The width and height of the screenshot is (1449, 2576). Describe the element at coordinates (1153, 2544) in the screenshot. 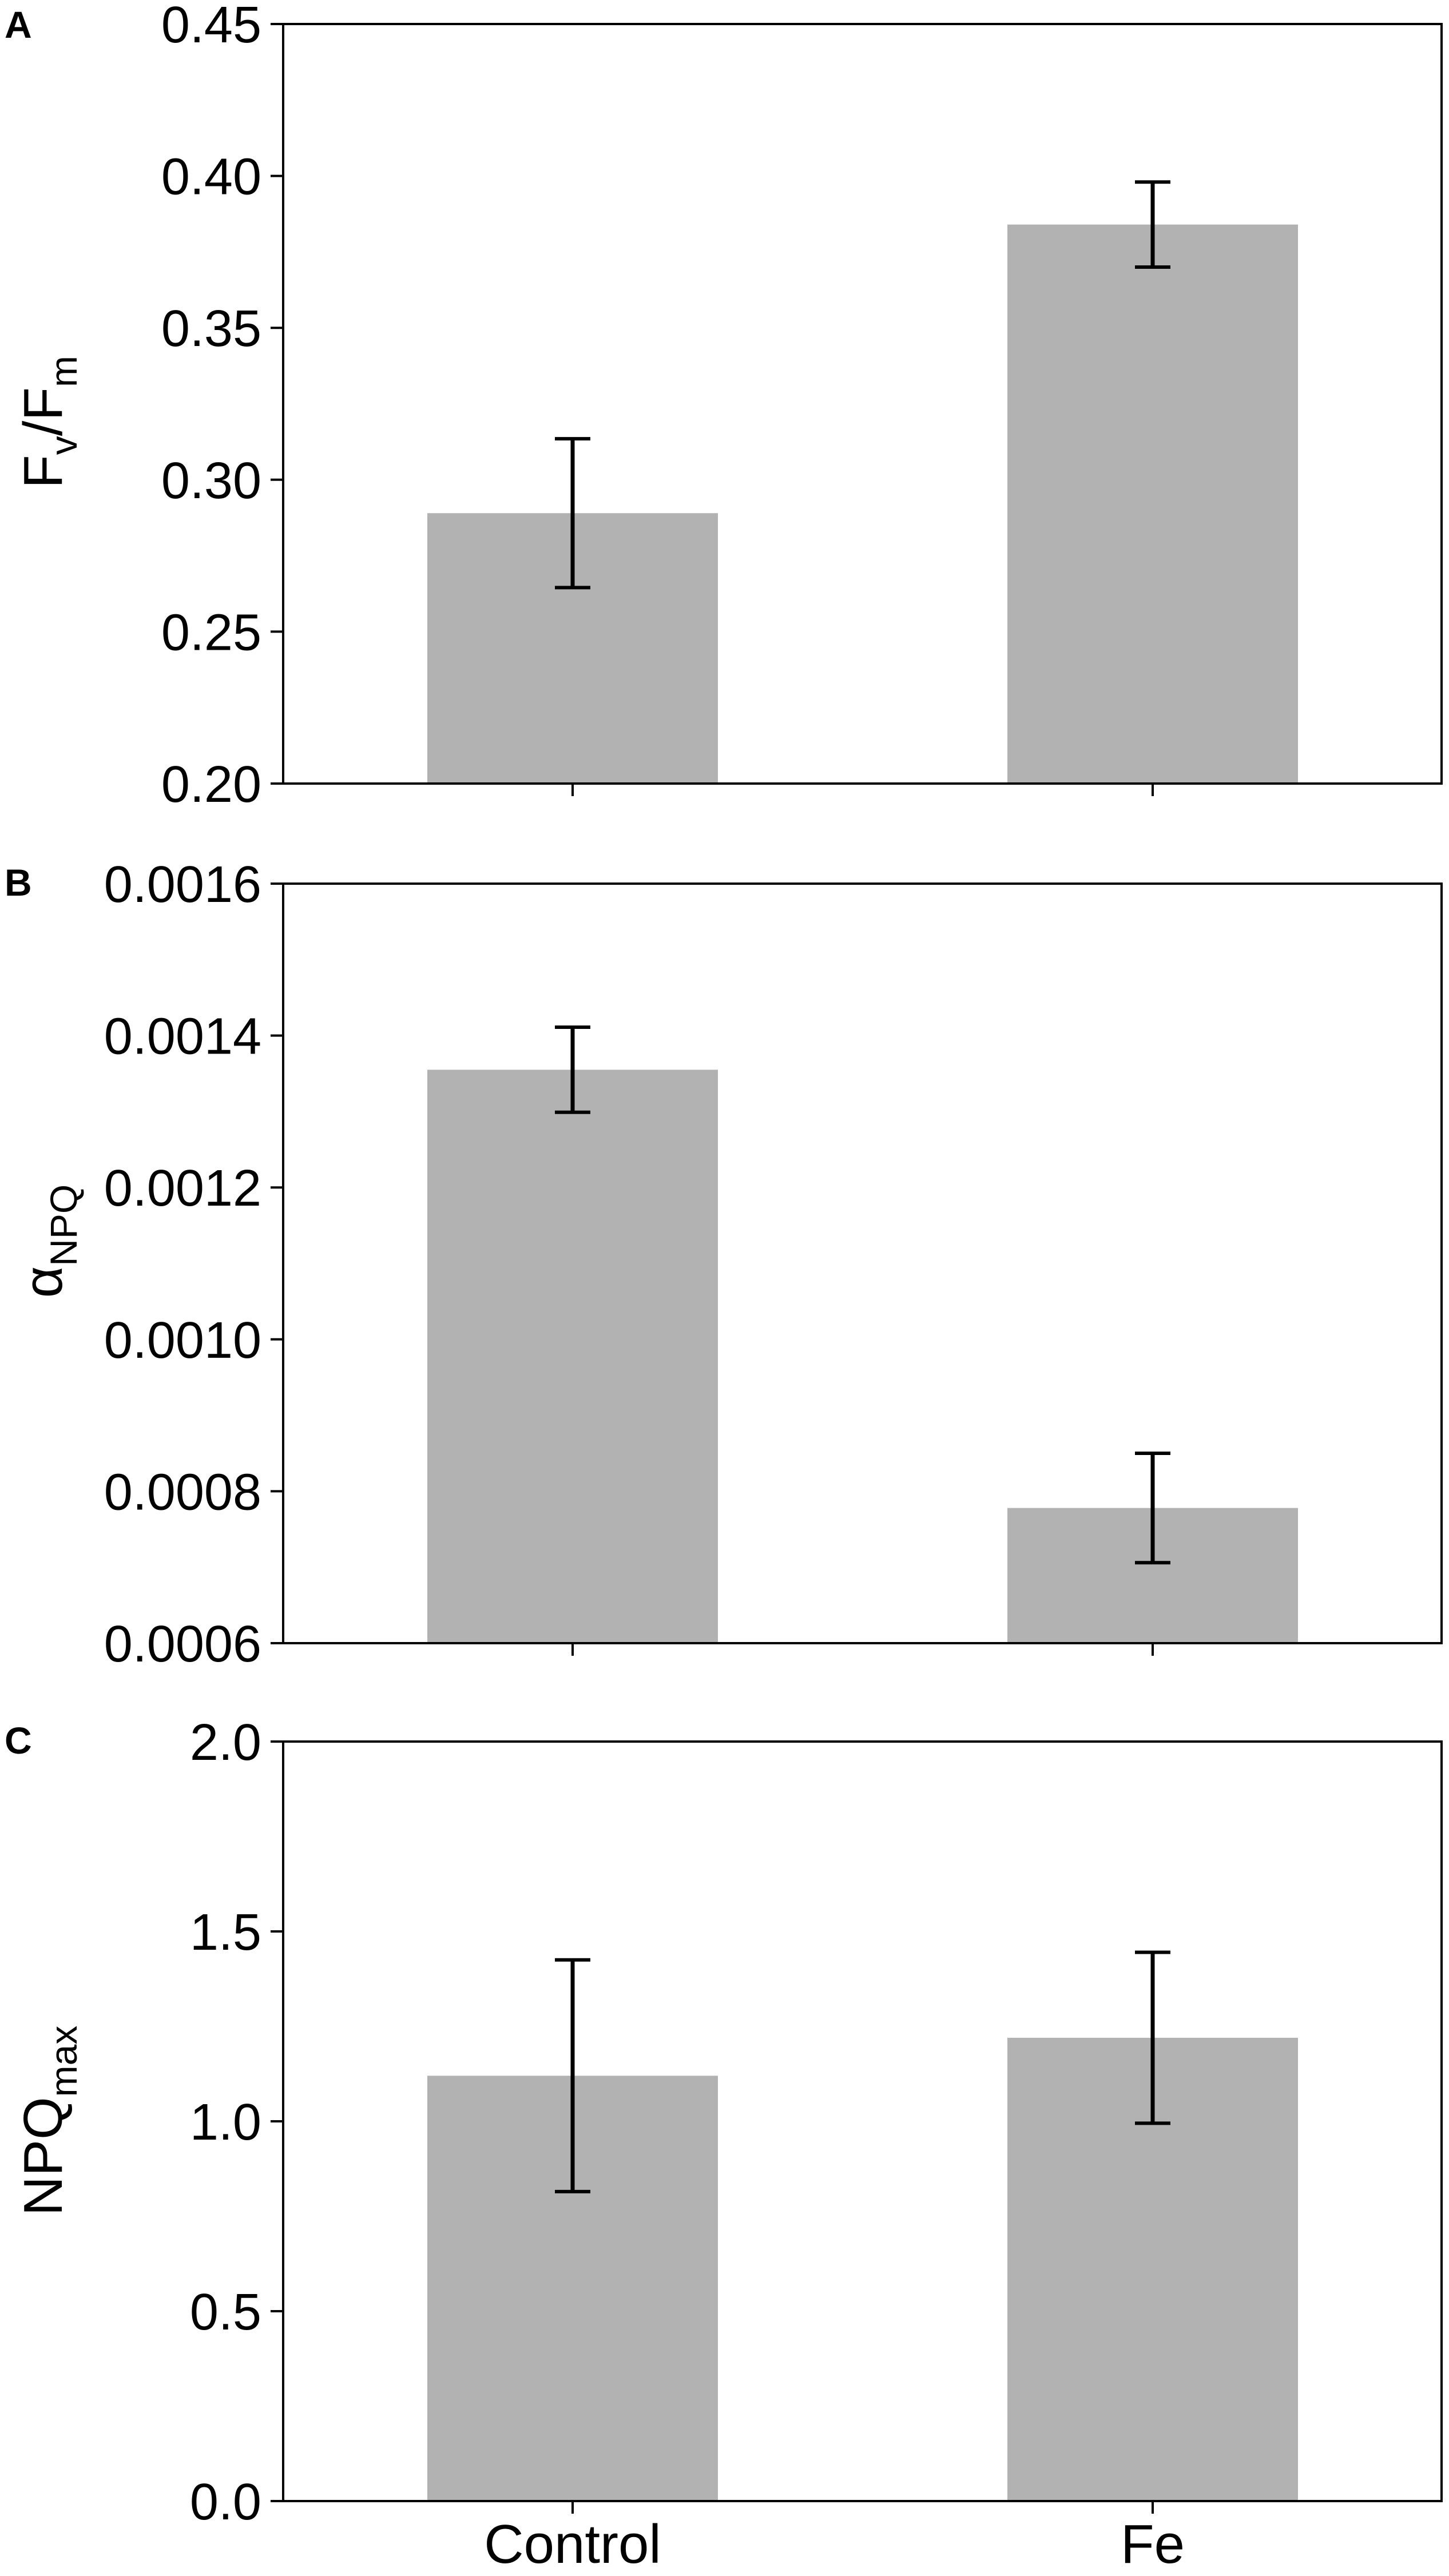

I see `panel-c-x-tick-label: Fe` at that location.